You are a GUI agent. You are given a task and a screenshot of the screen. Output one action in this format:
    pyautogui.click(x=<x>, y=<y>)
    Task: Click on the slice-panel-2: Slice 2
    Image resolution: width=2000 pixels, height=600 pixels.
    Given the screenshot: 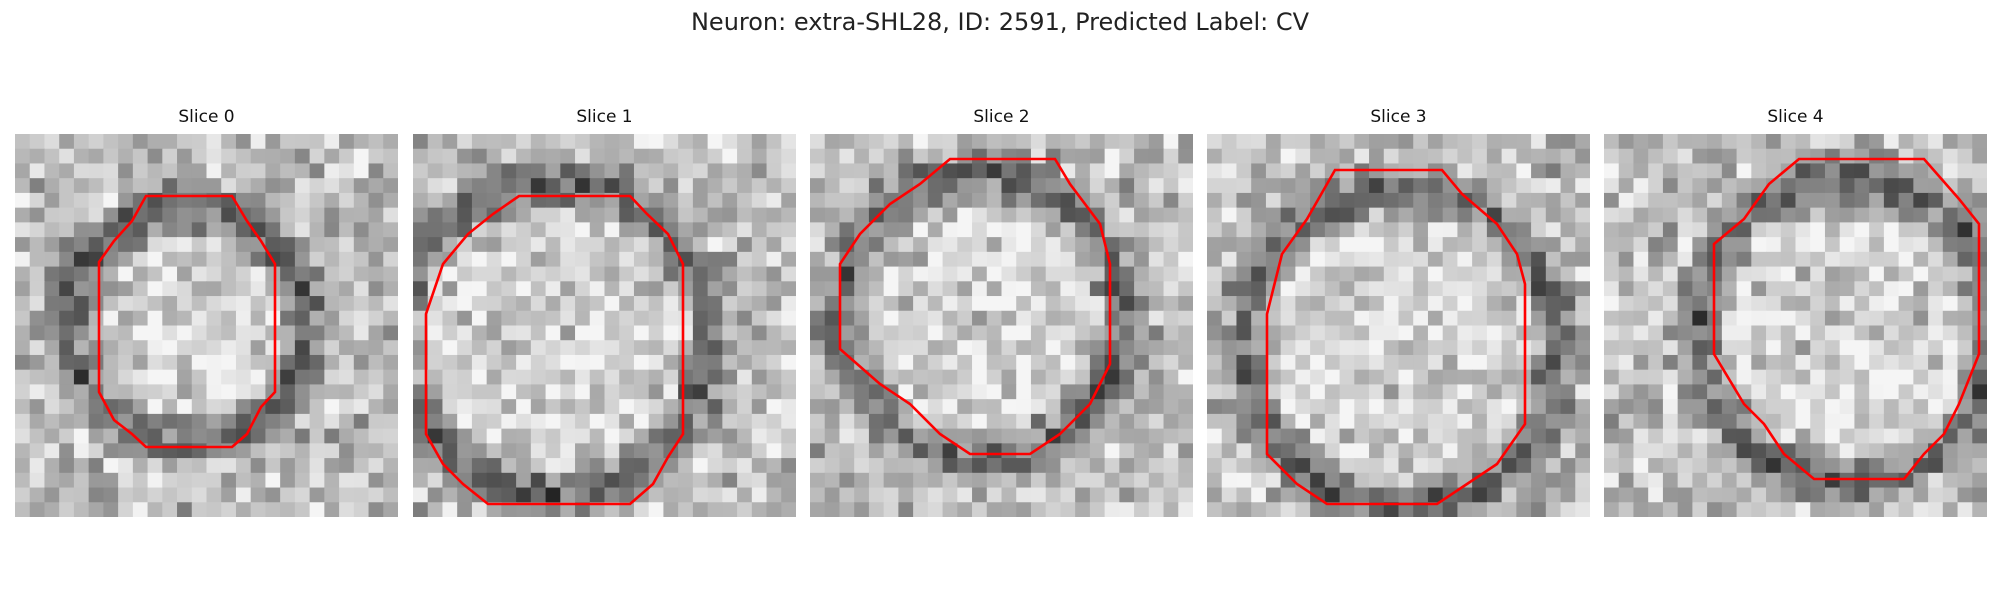 What is the action you would take?
    pyautogui.click(x=1001, y=319)
    